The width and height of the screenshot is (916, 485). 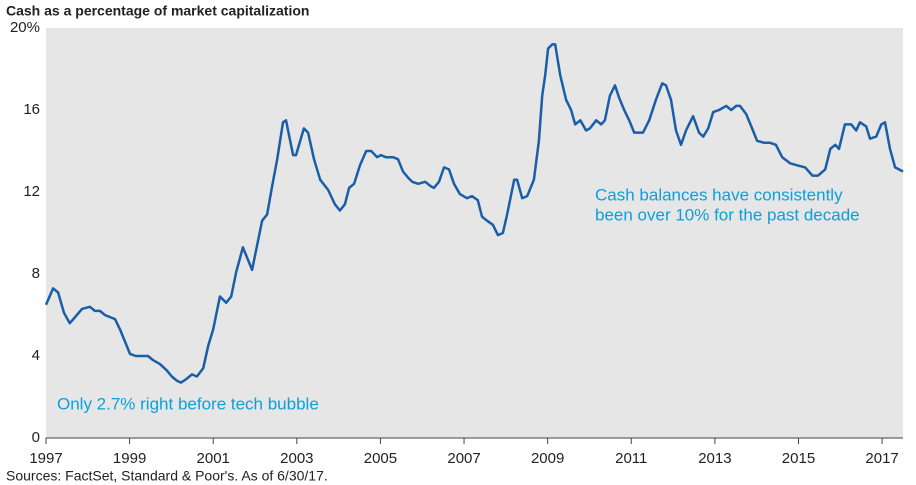 I want to click on annotation: Cash balances have consistently, so click(x=719, y=194).